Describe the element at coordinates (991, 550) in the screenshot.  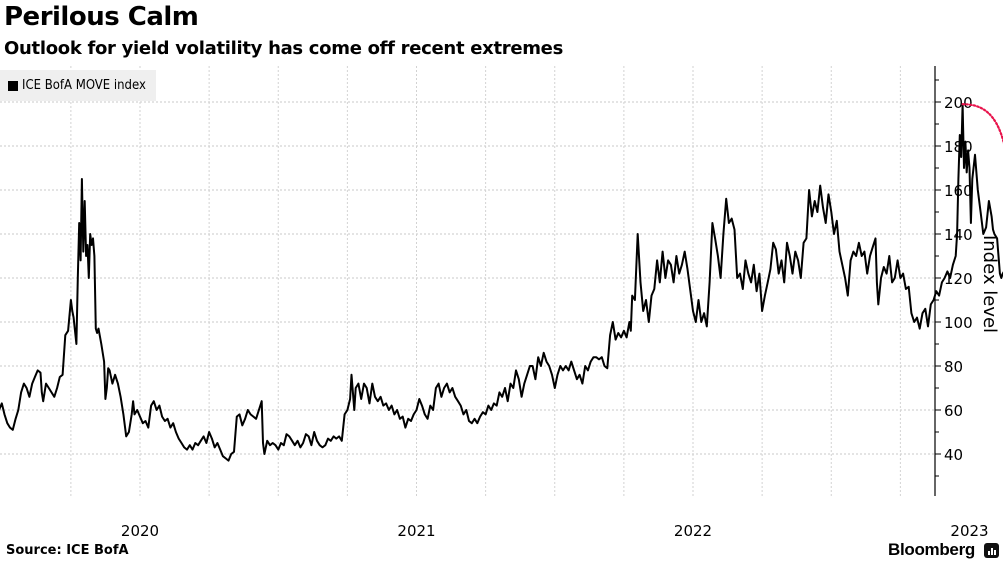
I see `bloomberg-icon` at that location.